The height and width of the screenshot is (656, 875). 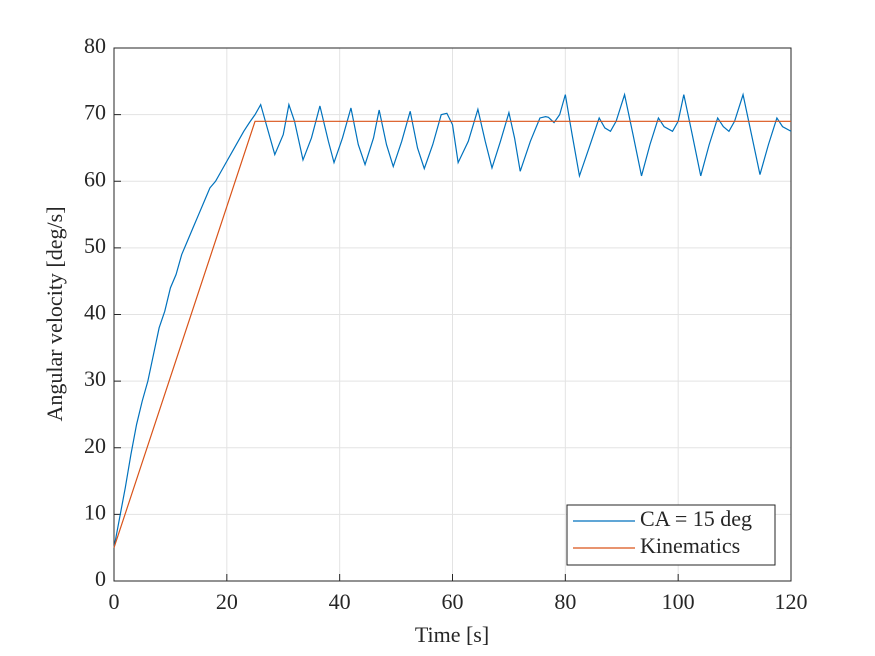 I want to click on y-tick-label: 70, so click(x=95, y=112).